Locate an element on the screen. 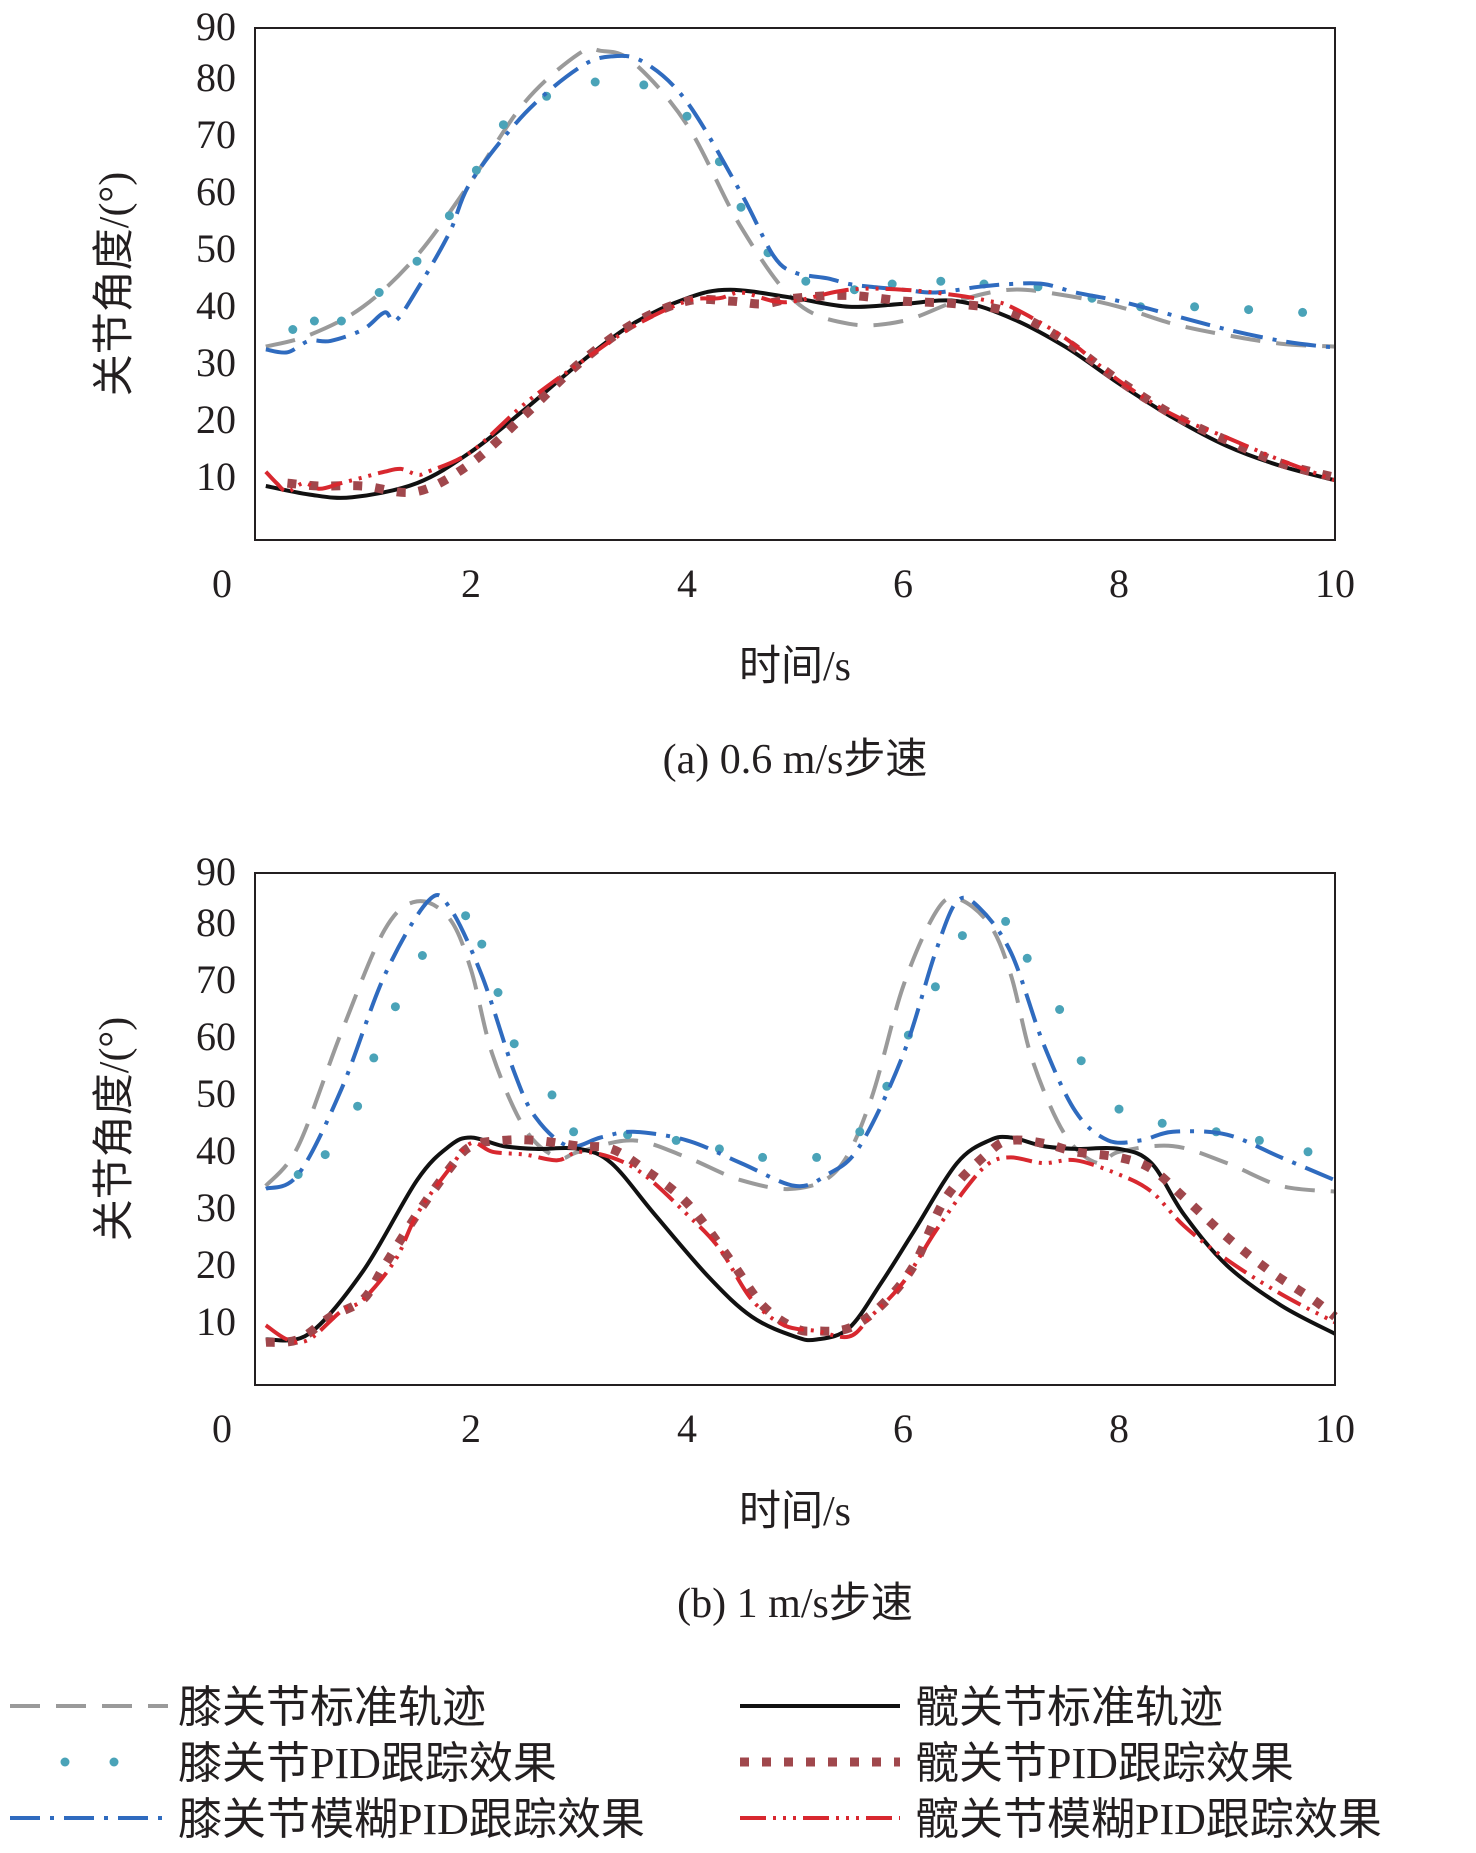  legend-swatch-knee-pid is located at coordinates (89, 1762).